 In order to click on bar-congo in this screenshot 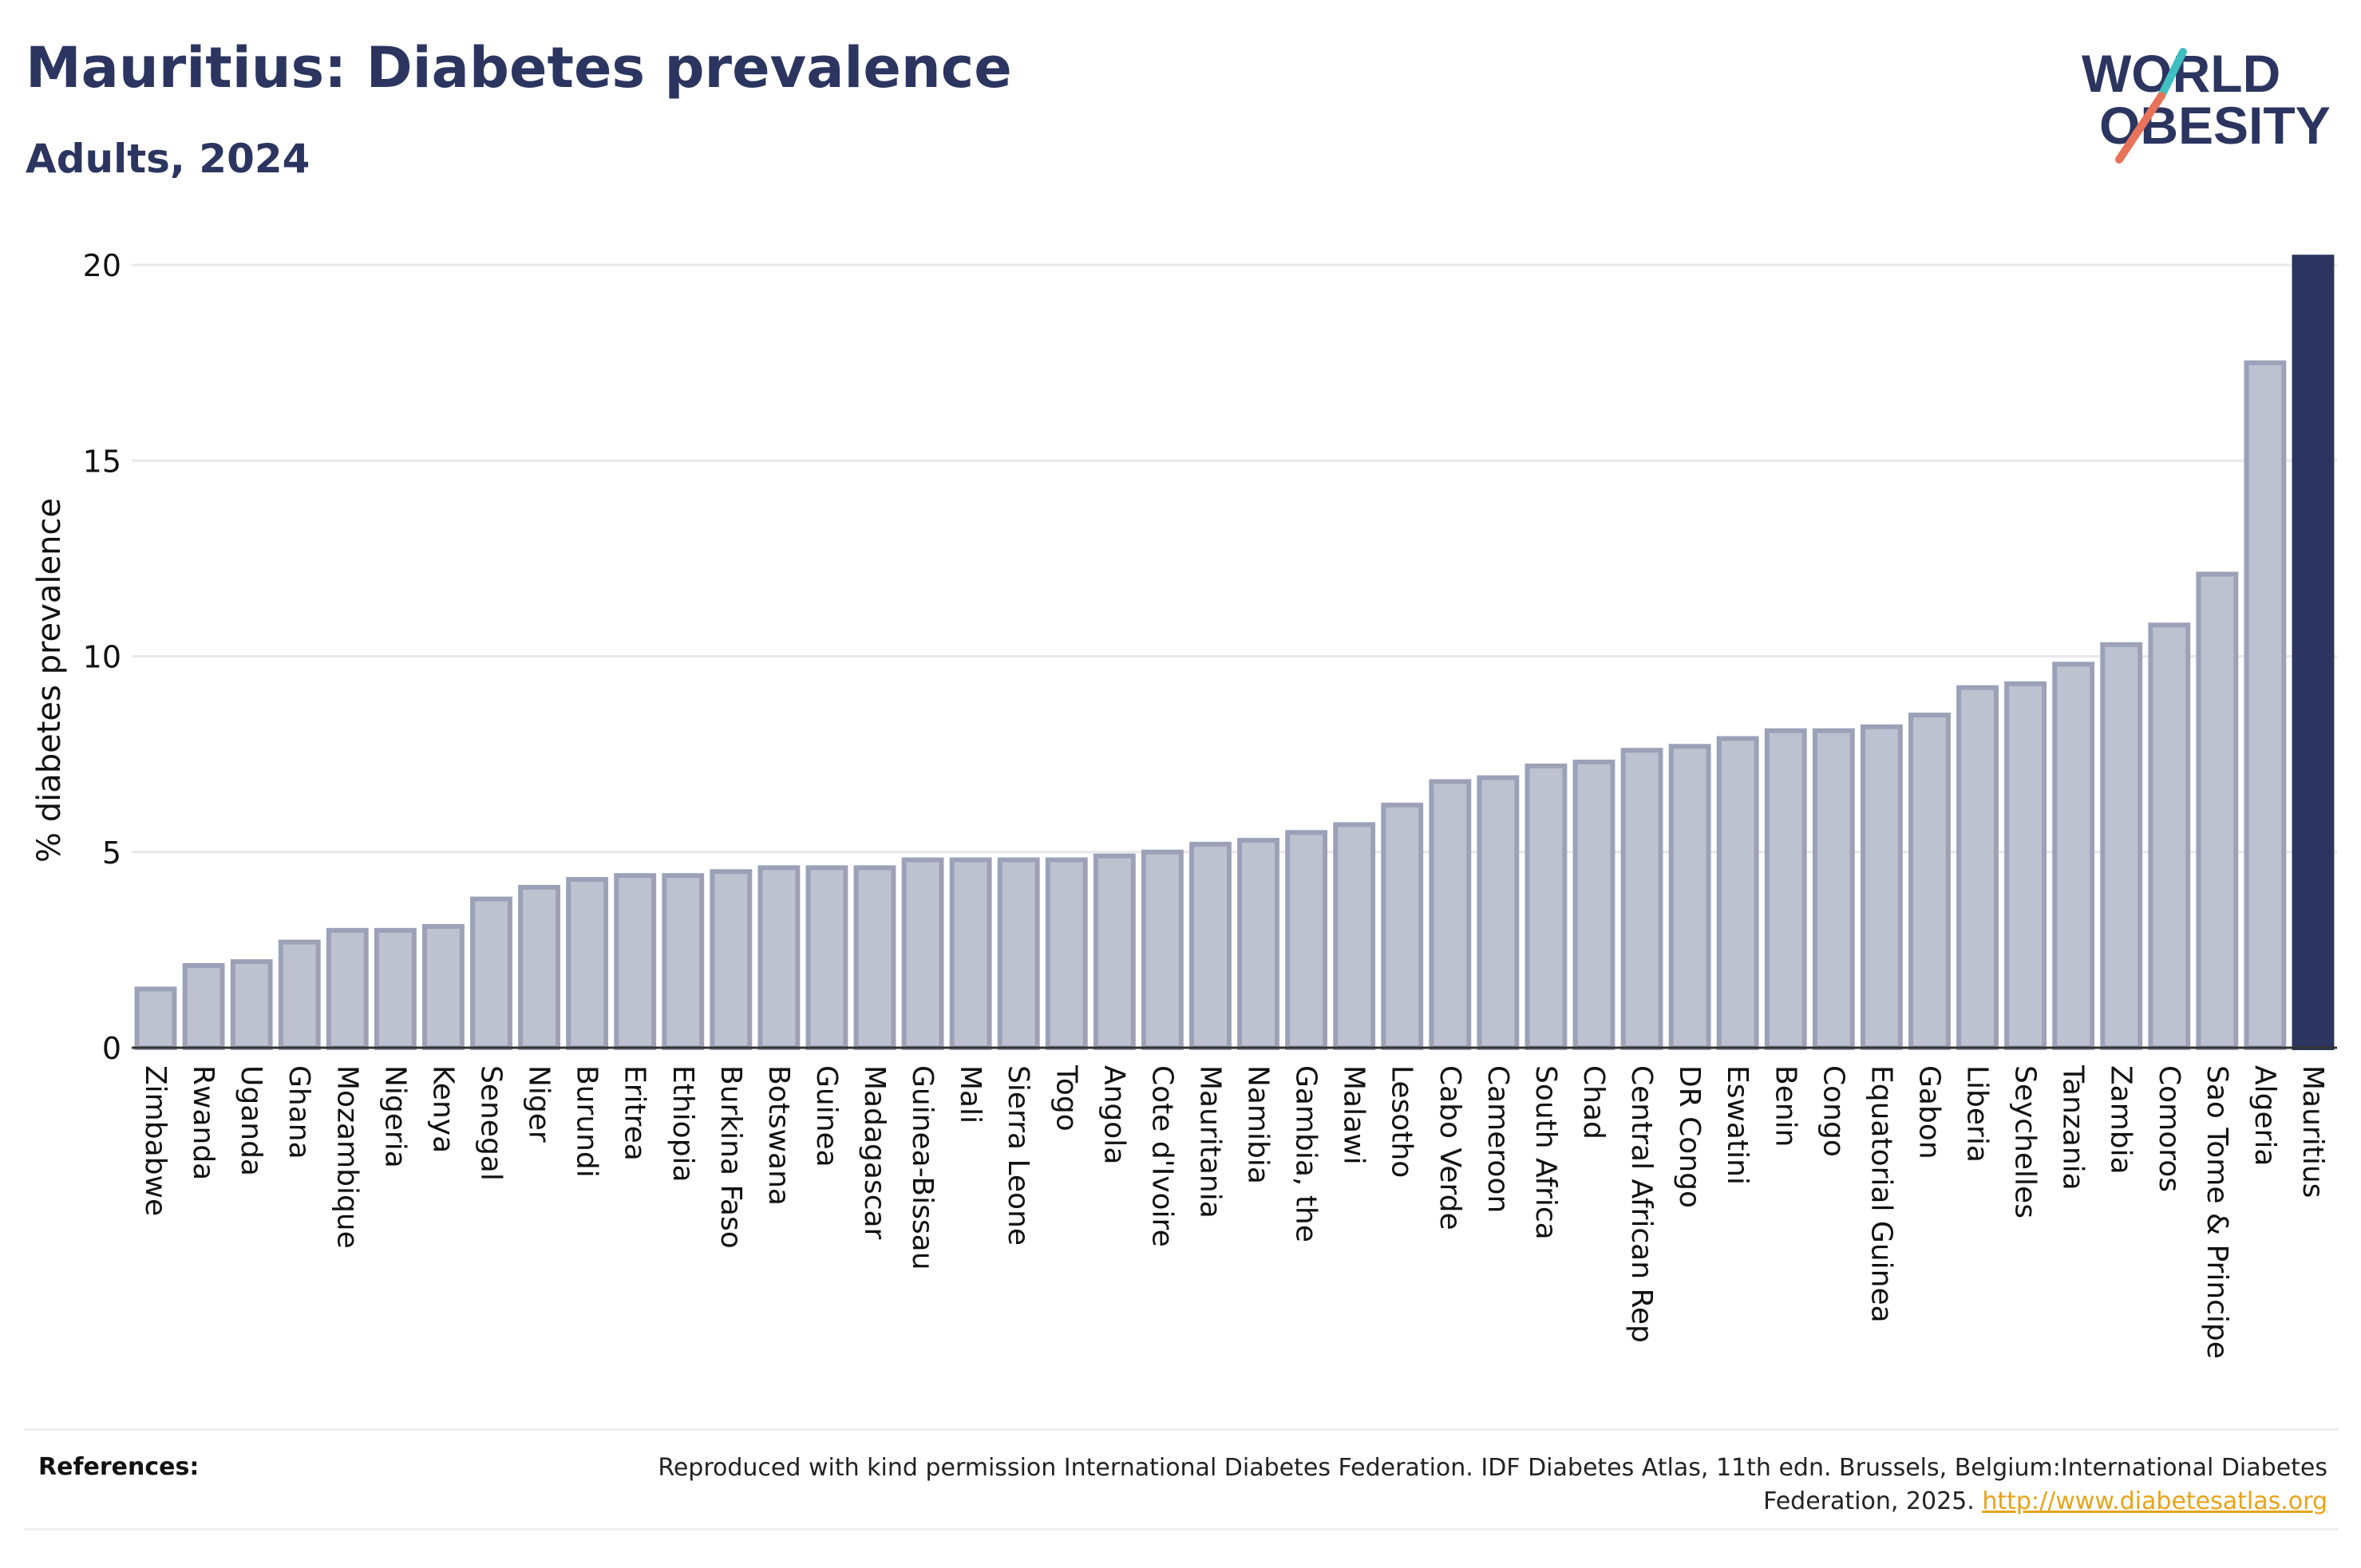, I will do `click(1833, 889)`.